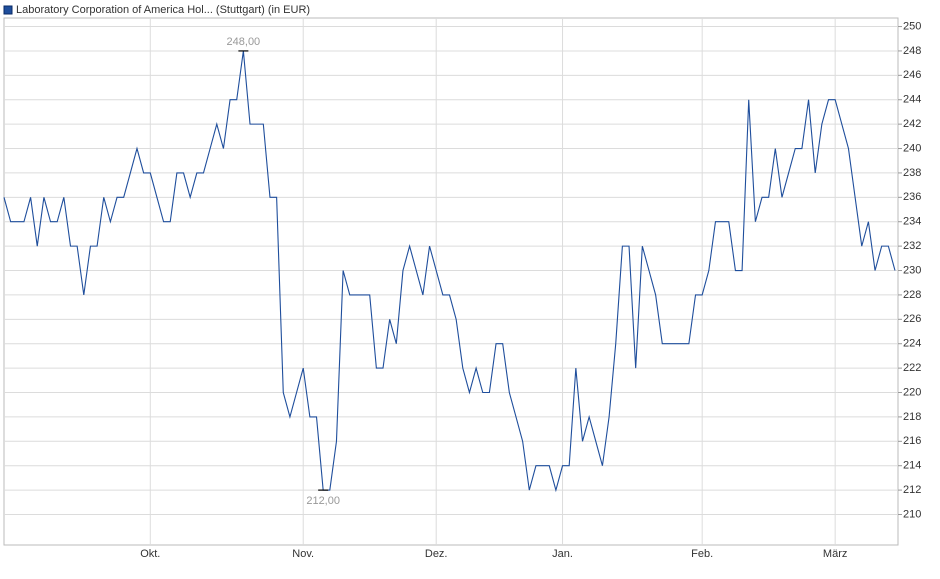 The image size is (940, 579). What do you see at coordinates (702, 554) in the screenshot?
I see `x-tick-label: Feb.` at bounding box center [702, 554].